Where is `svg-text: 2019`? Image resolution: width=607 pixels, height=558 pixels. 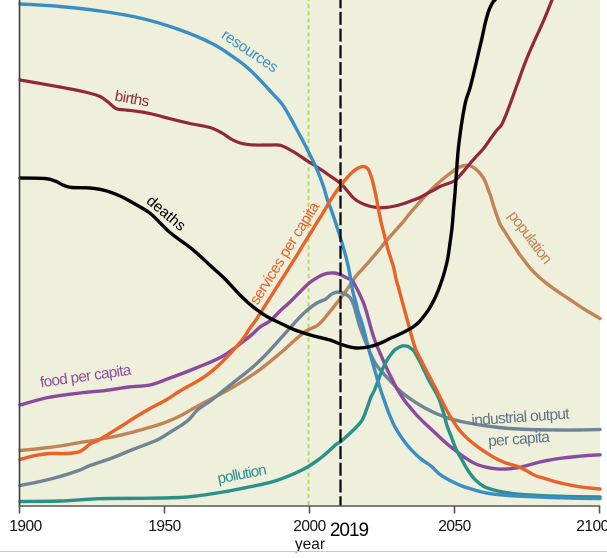
svg-text: 2019 is located at coordinates (349, 530).